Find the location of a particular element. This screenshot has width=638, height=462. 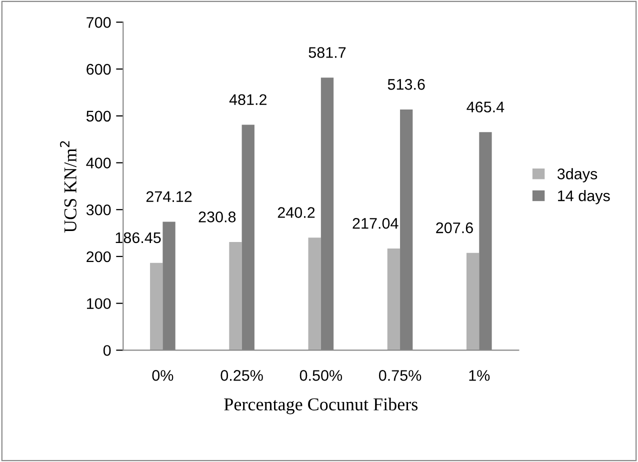

data-label: 481.2 is located at coordinates (247, 100).